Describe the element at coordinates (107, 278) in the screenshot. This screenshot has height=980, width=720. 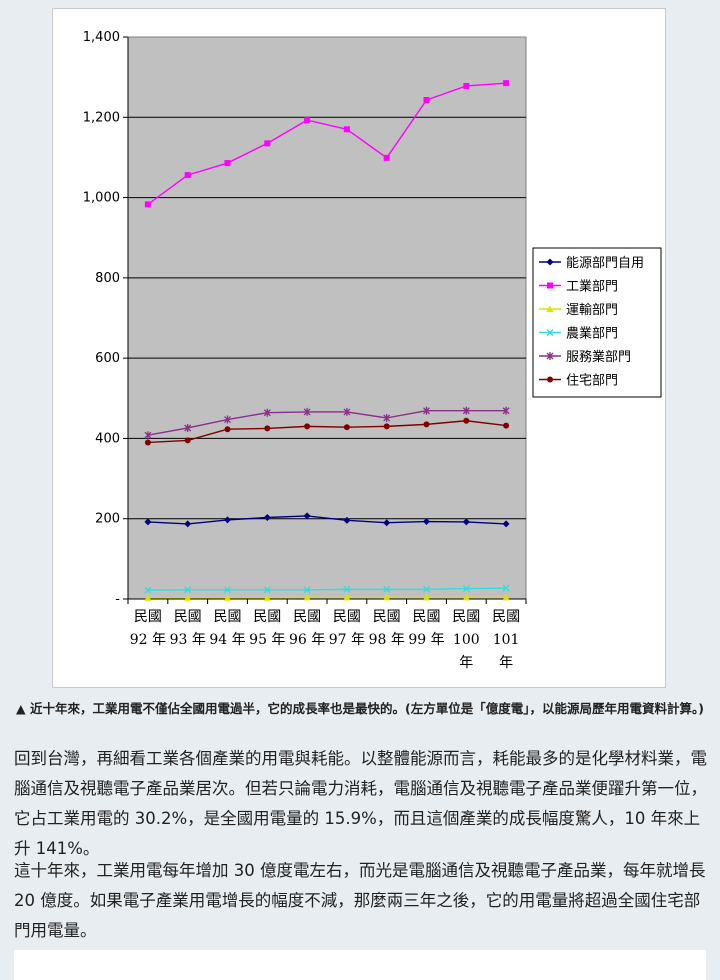
I see `y-tick-label: 800` at that location.